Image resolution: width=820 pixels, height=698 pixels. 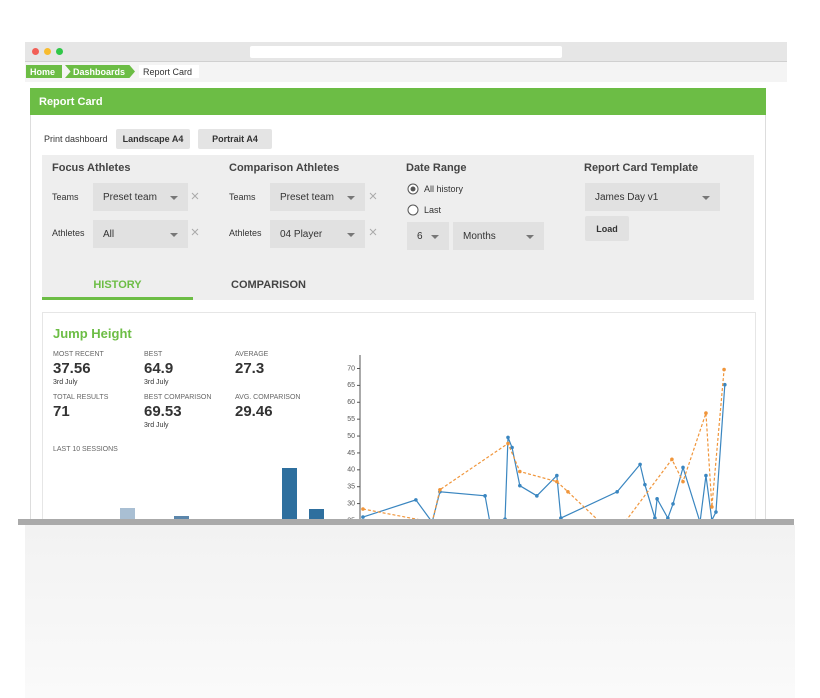 I want to click on y-tick-label: 50, so click(x=351, y=436).